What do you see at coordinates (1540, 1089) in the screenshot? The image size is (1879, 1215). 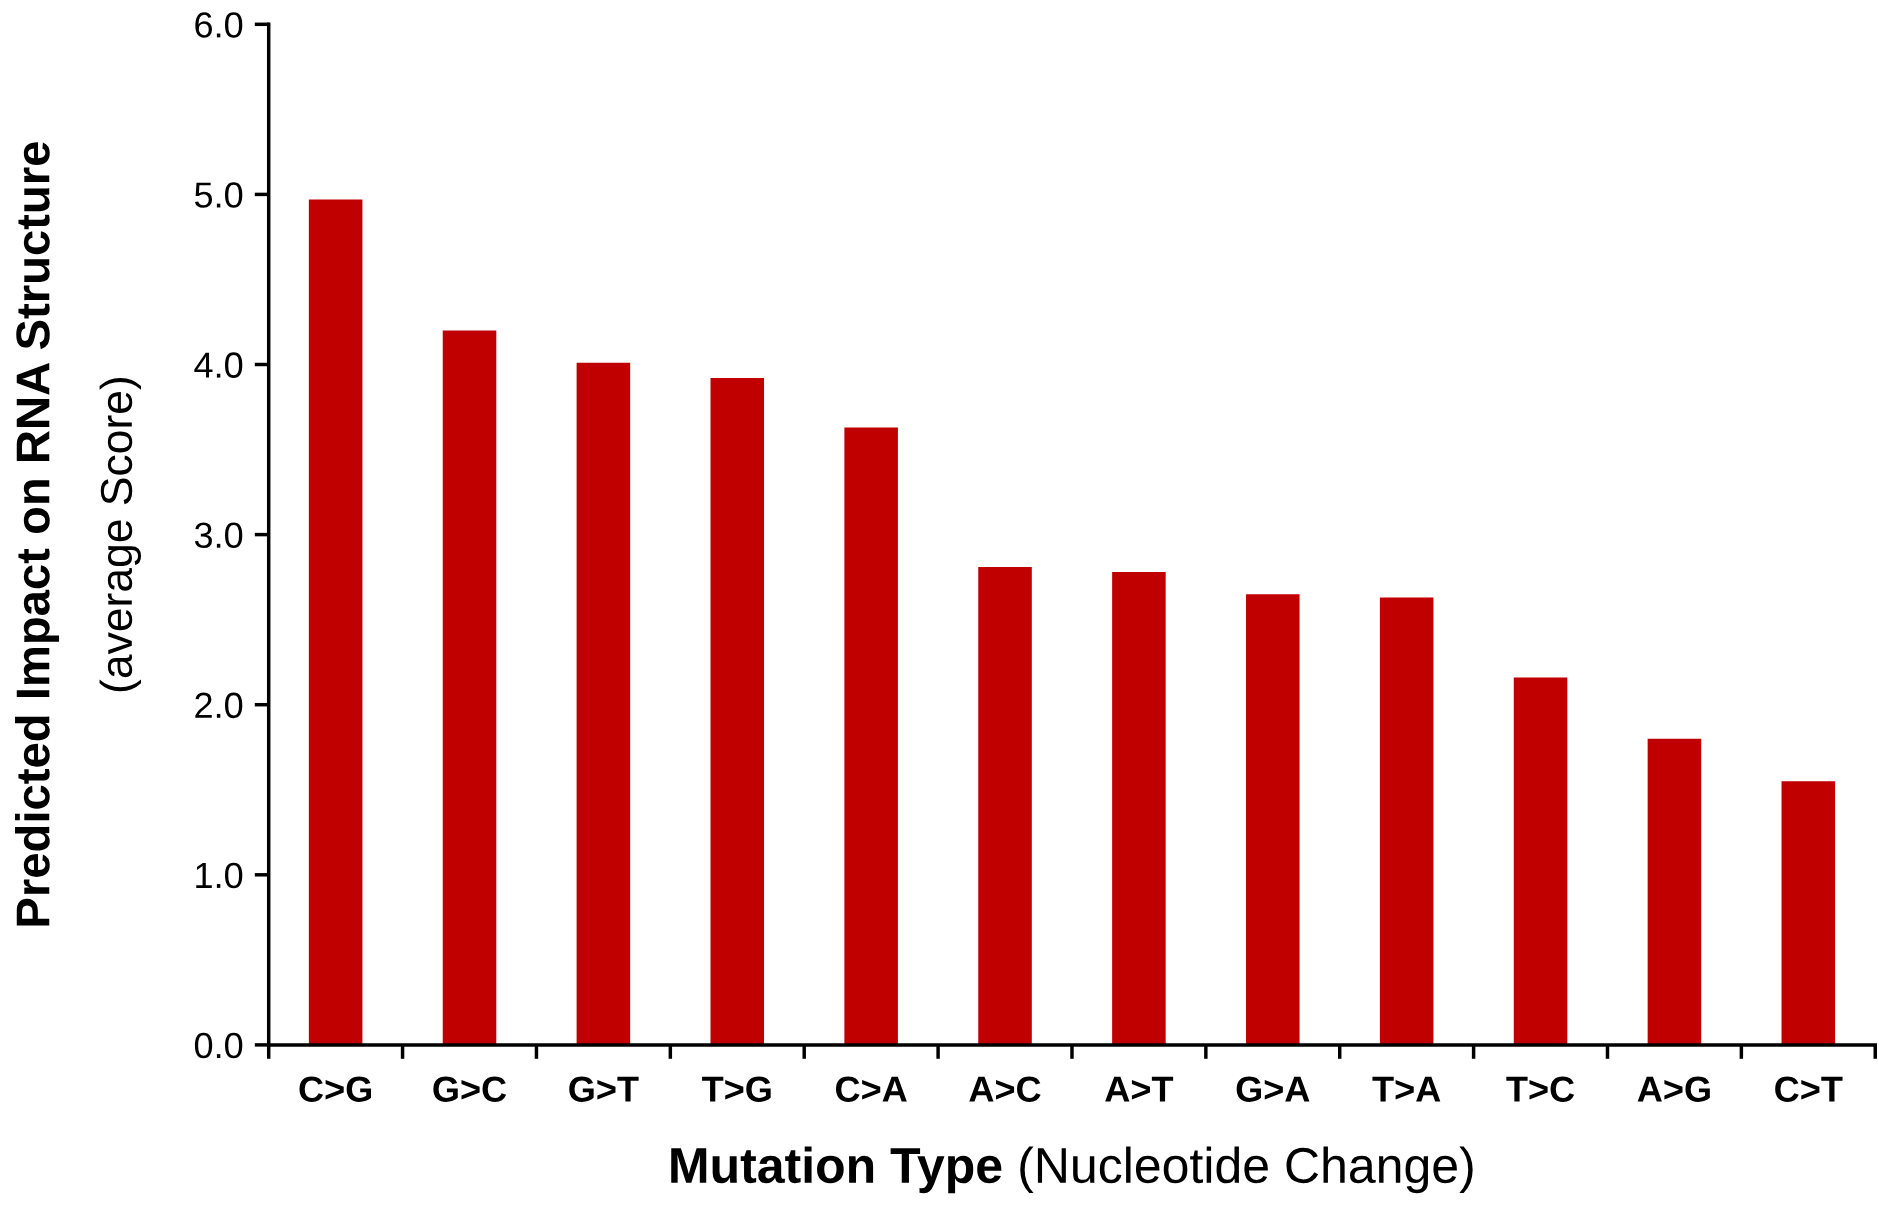 I see `x-tick-label: T>C` at bounding box center [1540, 1089].